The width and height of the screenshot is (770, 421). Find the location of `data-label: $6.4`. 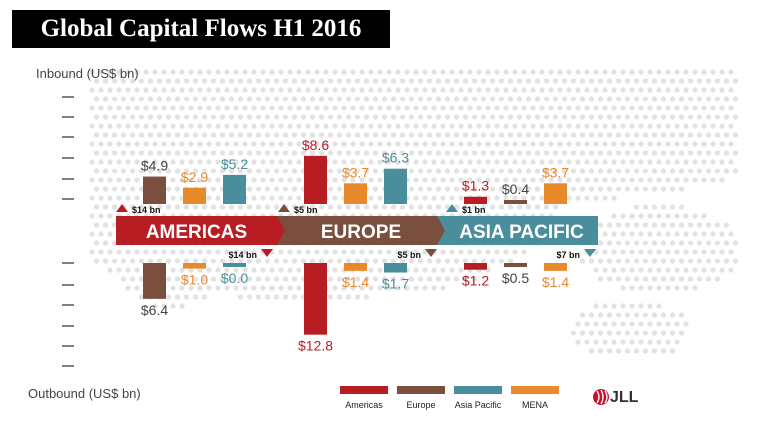

data-label: $6.4 is located at coordinates (154, 310).